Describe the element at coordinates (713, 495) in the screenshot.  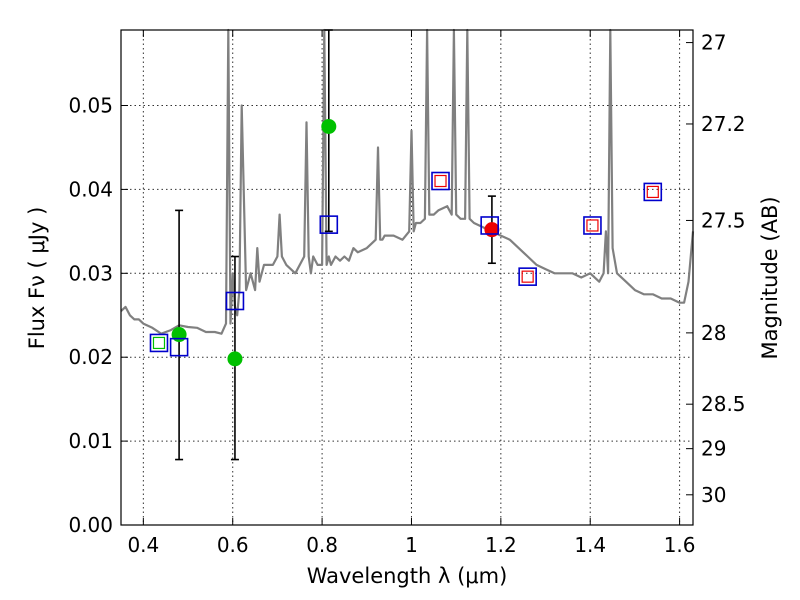
I see `y2-tick-label: 30` at that location.